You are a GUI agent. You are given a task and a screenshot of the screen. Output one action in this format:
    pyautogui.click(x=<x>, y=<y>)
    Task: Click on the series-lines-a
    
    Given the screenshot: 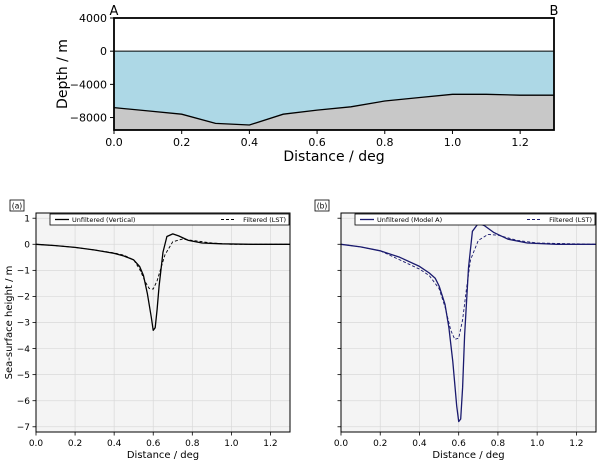 What is the action you would take?
    pyautogui.click(x=162, y=282)
    